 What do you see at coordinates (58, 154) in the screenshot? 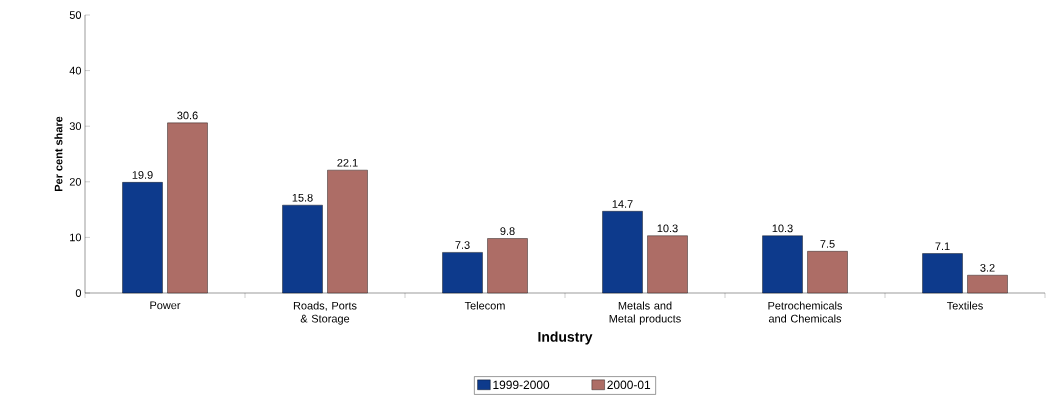
I see `y-axis-title: Per cent share` at bounding box center [58, 154].